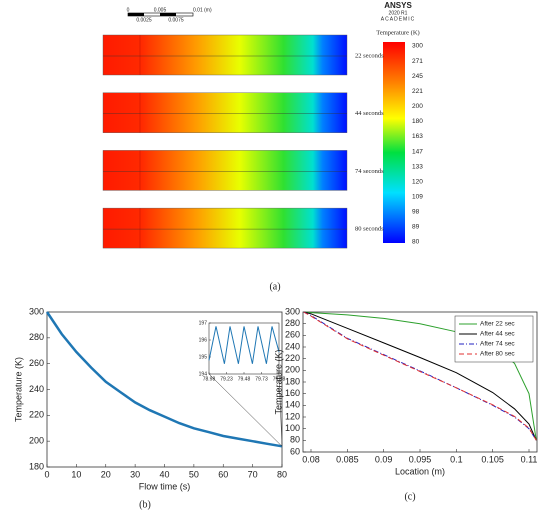 This screenshot has width=550, height=515. Describe the element at coordinates (417, 181) in the screenshot. I see `colorbar-label: 120` at that location.